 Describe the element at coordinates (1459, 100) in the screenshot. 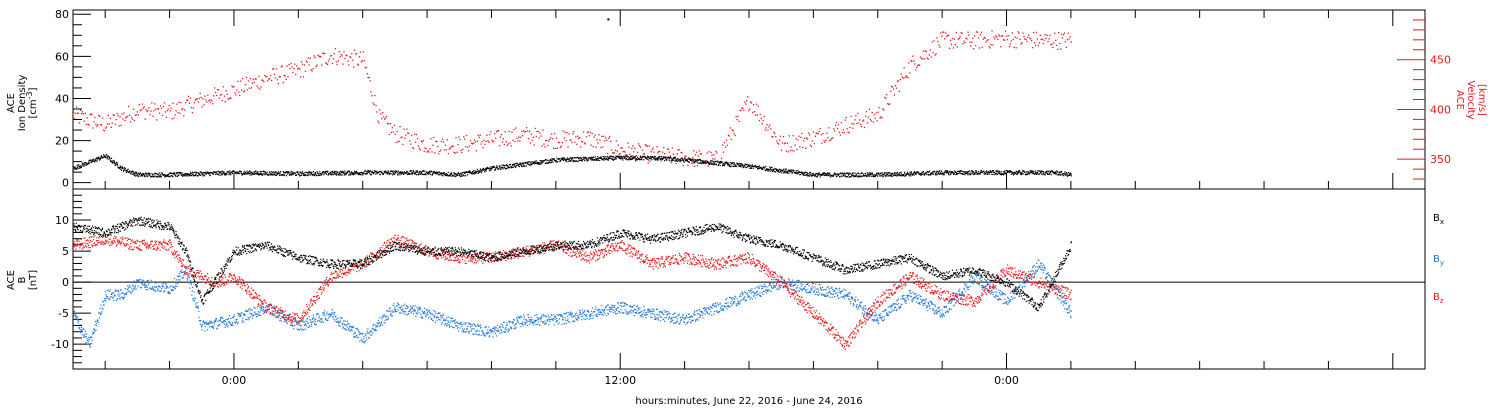

I see `velocity-axis-title-line1: ACE` at that location.